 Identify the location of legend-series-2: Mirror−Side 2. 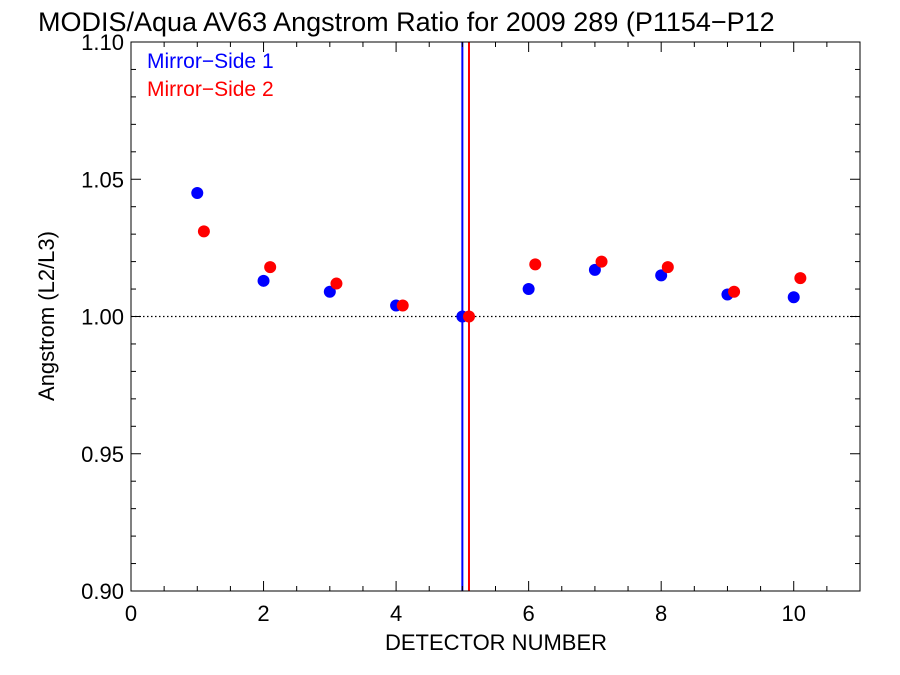
(210, 89).